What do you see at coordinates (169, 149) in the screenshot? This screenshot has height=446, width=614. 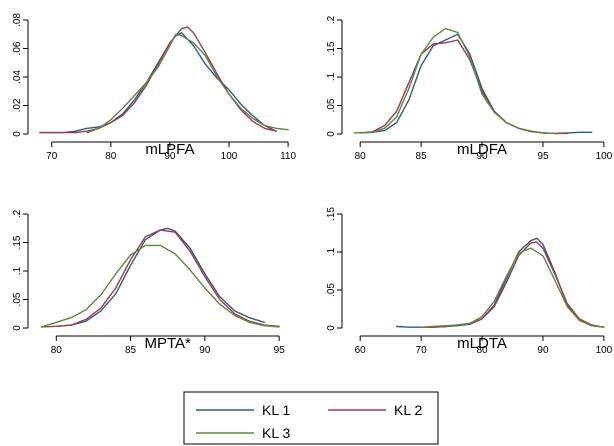 I see `x-axis-title: mLPFA` at bounding box center [169, 149].